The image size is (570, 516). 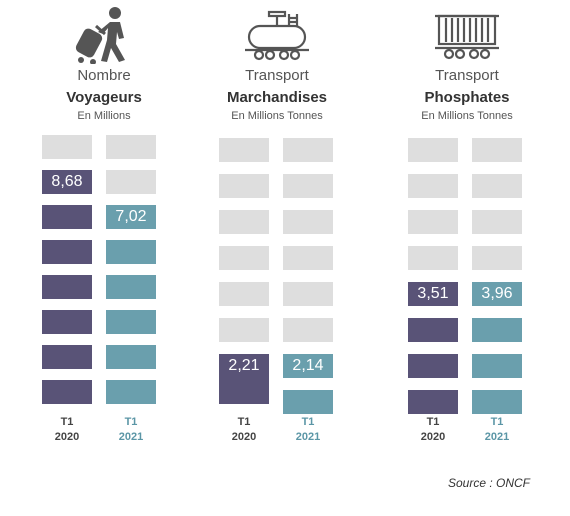 I want to click on source-note: Source : ONCF, so click(x=488, y=483).